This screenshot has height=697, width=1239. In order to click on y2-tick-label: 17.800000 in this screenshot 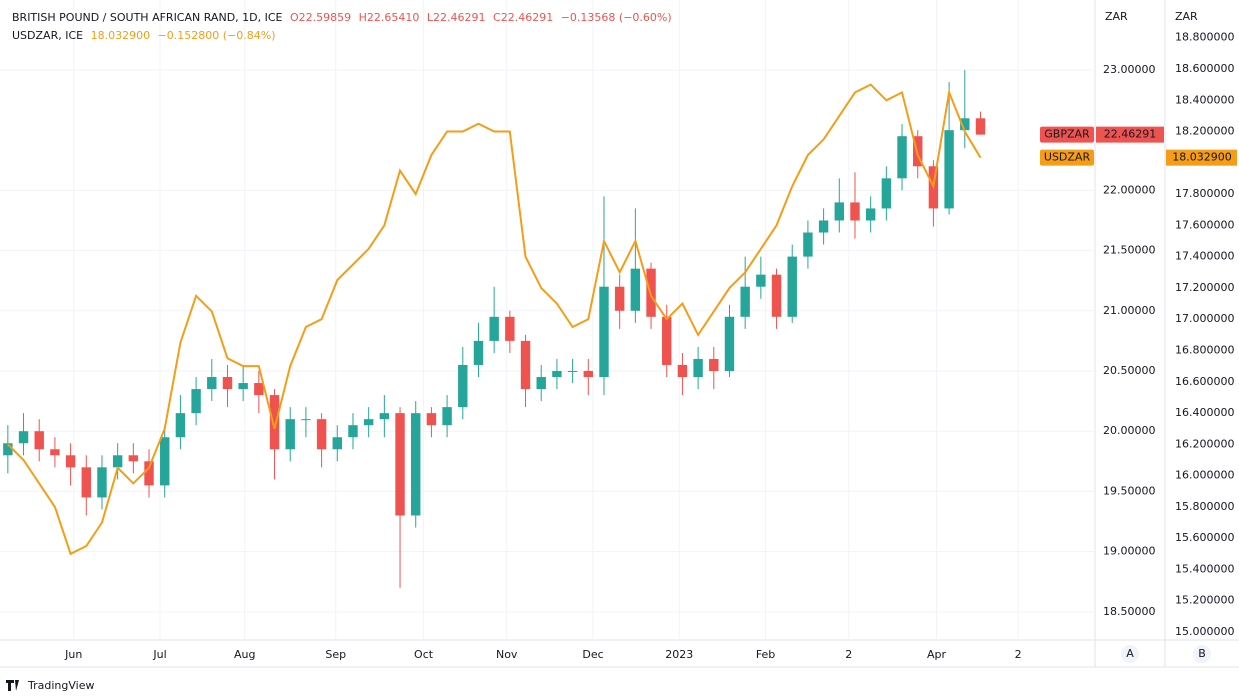, I will do `click(1205, 193)`.